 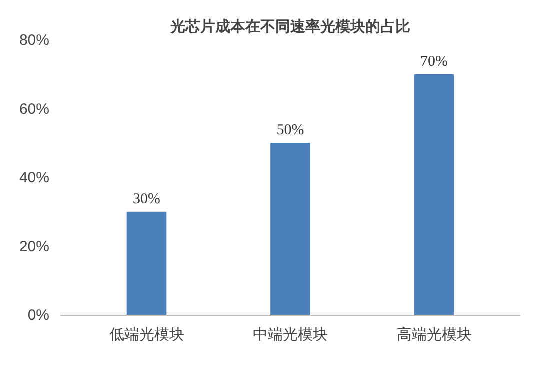 I want to click on data-label: 30%, so click(x=146, y=199).